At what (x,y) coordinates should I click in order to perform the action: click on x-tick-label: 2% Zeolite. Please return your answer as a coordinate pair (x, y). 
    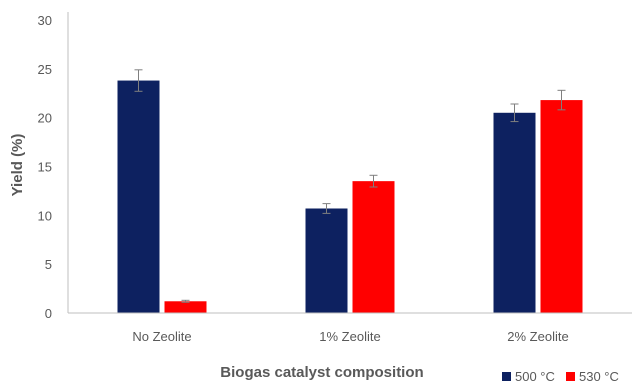
    Looking at the image, I should click on (537, 336).